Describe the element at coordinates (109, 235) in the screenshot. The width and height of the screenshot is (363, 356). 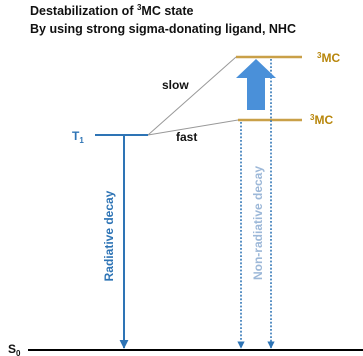
I see `radiative-decay-label: Radiative decay` at that location.